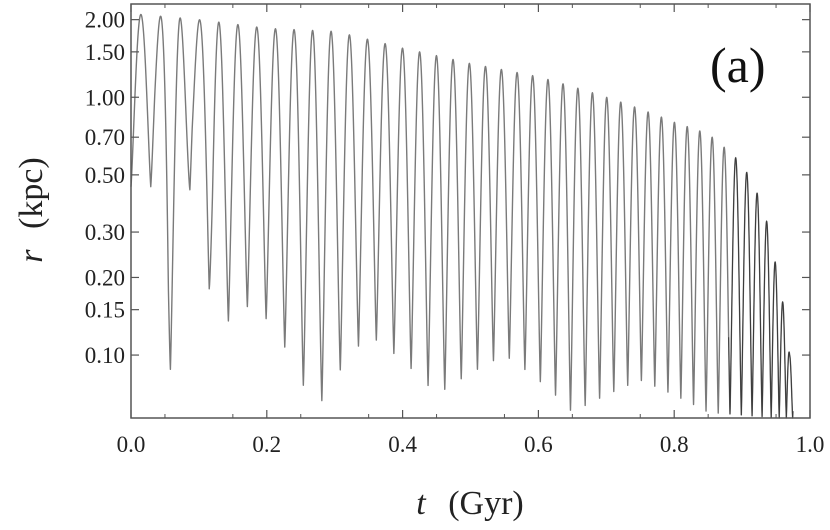 This screenshot has height=530, width=830. I want to click on y-tick-label: 0.10, so click(105, 355).